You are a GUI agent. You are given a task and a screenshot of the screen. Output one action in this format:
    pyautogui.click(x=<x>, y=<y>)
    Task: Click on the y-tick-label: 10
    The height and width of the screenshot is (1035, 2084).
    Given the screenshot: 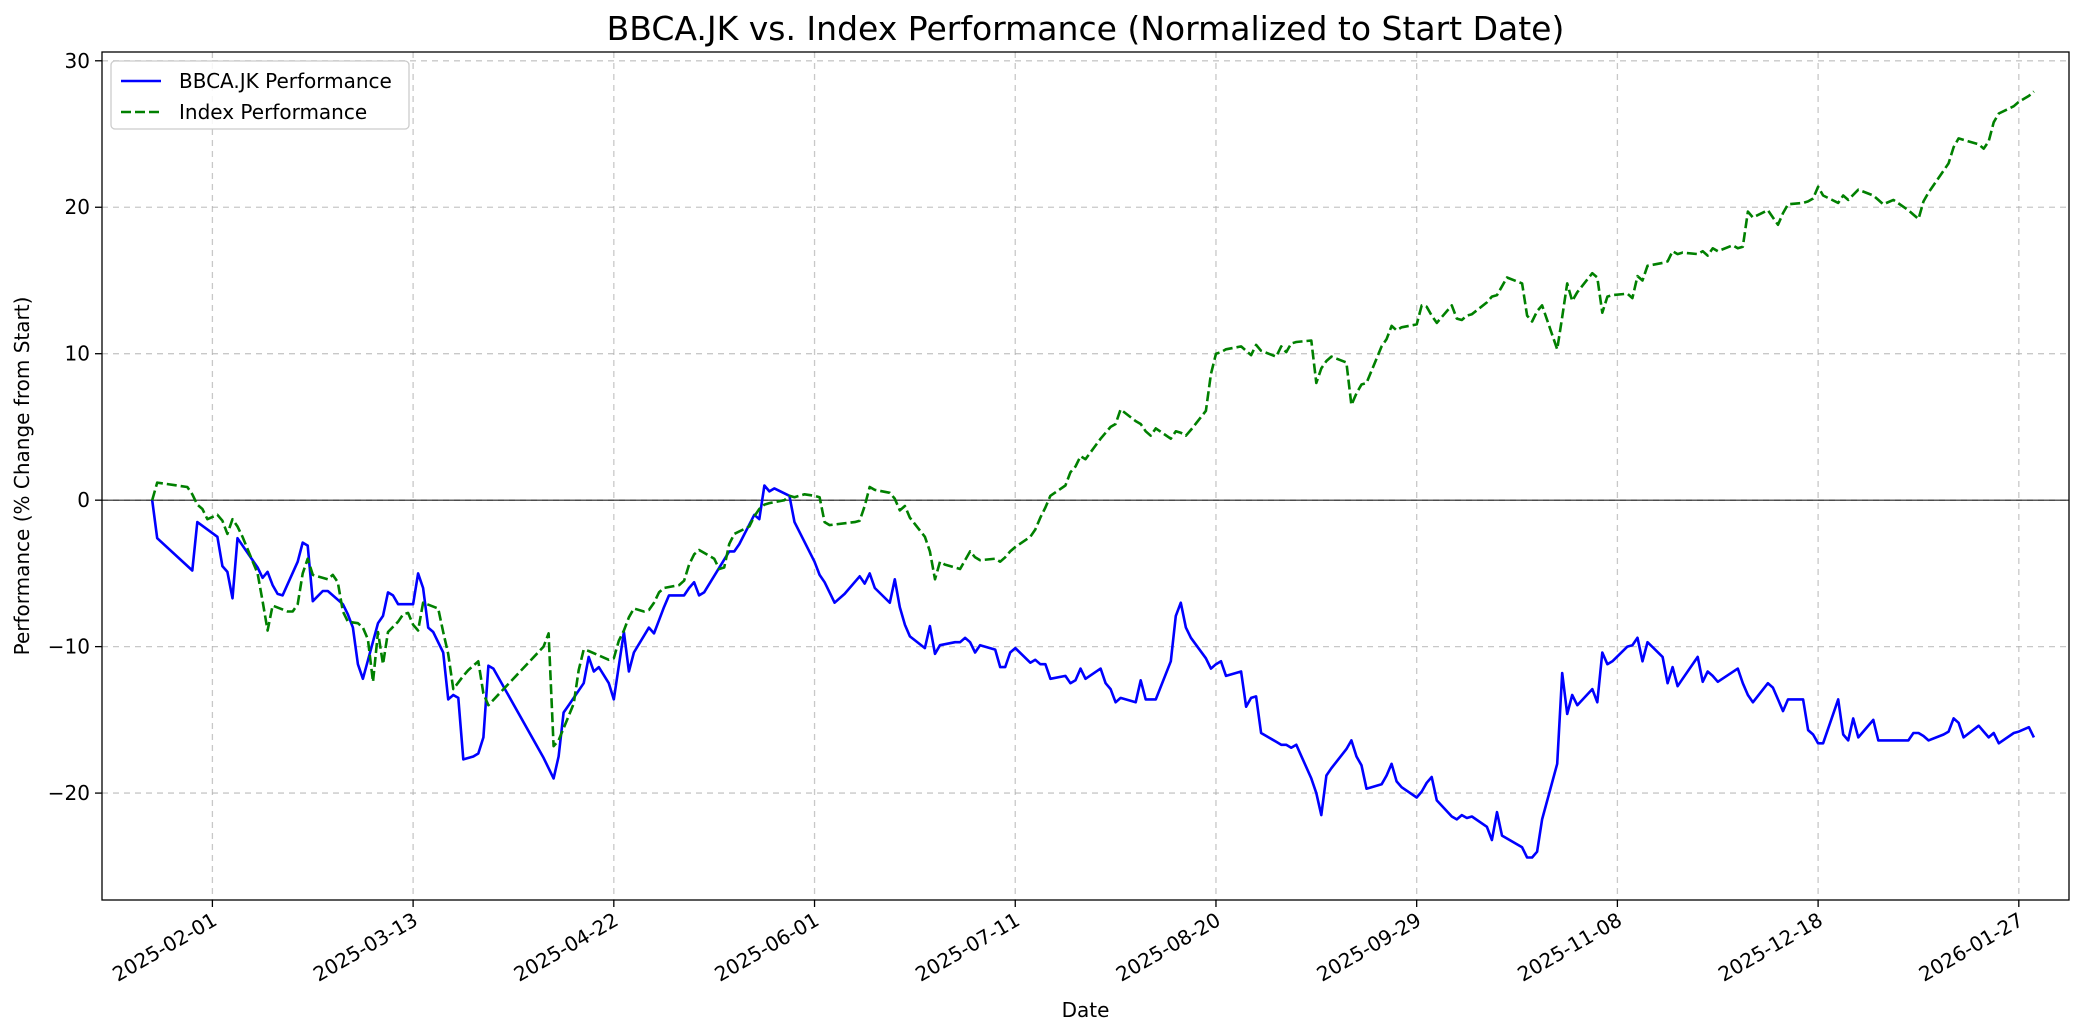 What is the action you would take?
    pyautogui.click(x=77, y=354)
    